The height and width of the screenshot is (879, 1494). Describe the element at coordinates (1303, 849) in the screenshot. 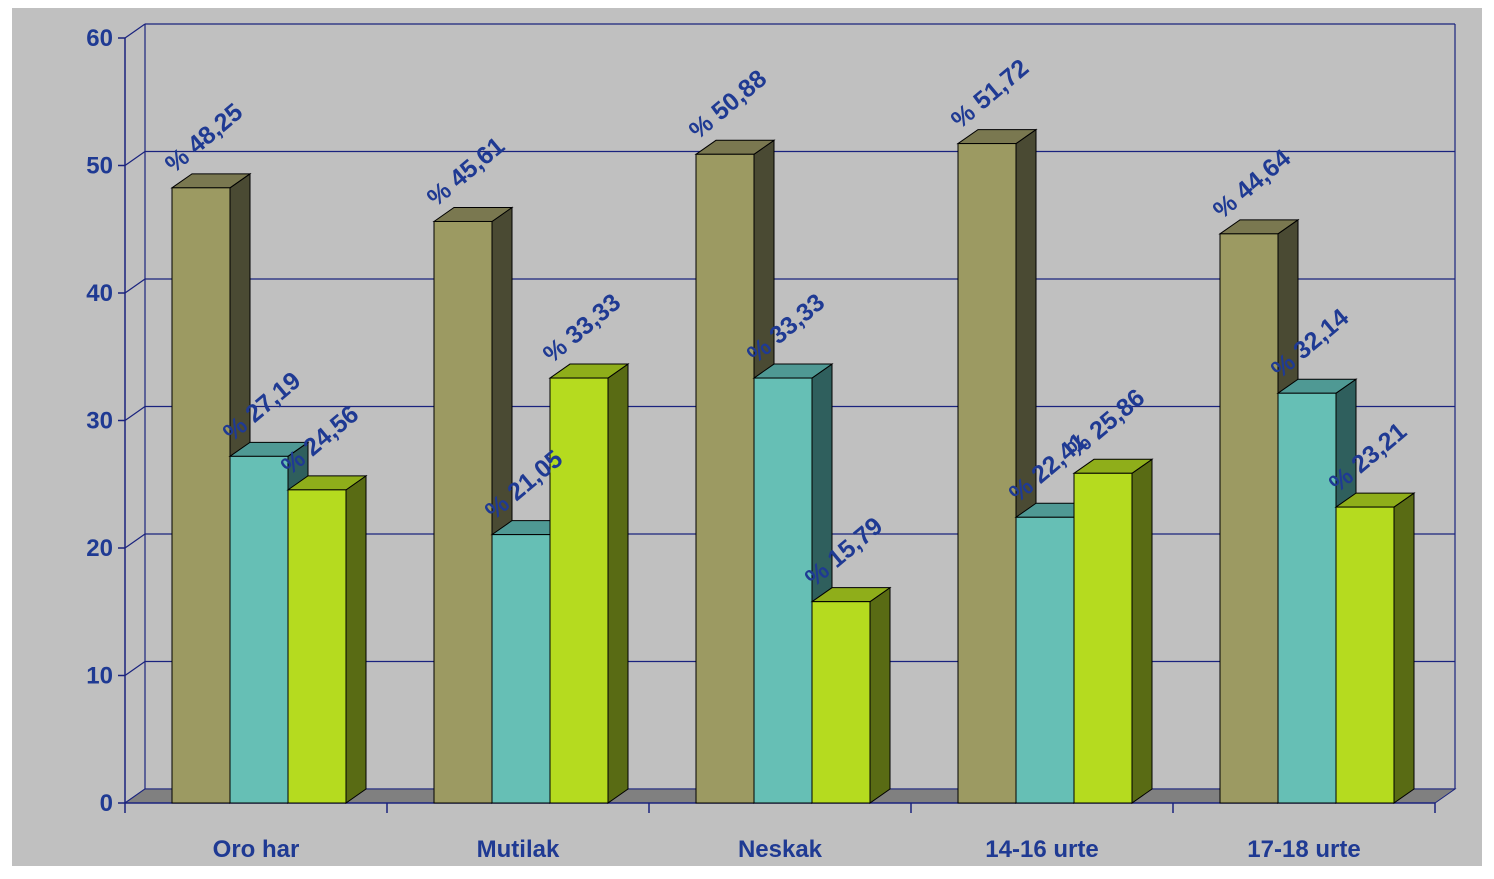

I see `x-tick-label: 17-18 urte` at that location.